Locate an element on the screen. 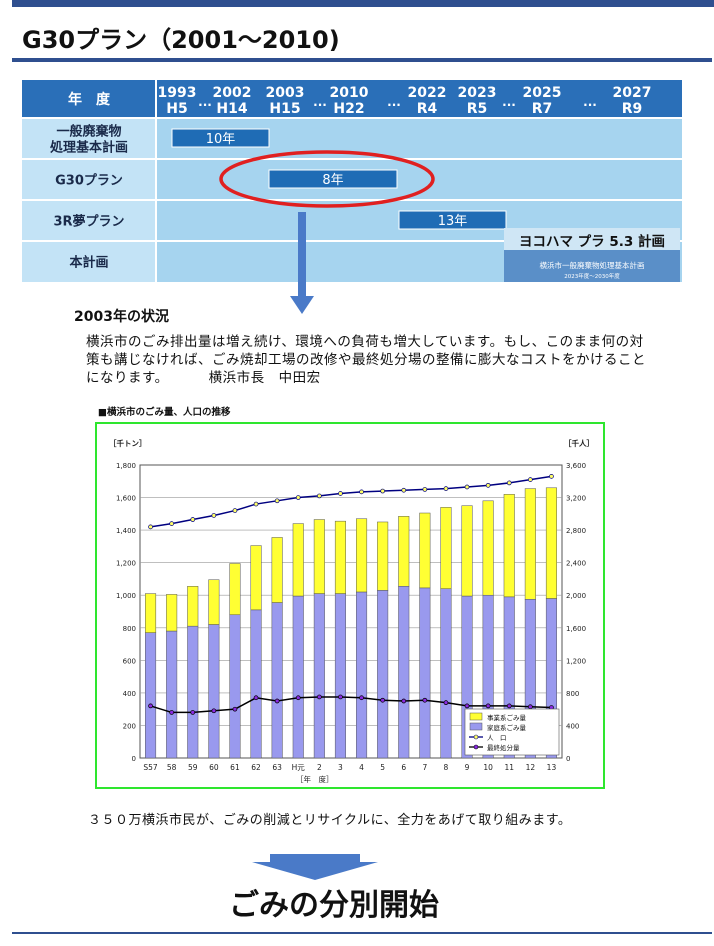 The width and height of the screenshot is (714, 946). row-label: 本計画 is located at coordinates (88, 263).